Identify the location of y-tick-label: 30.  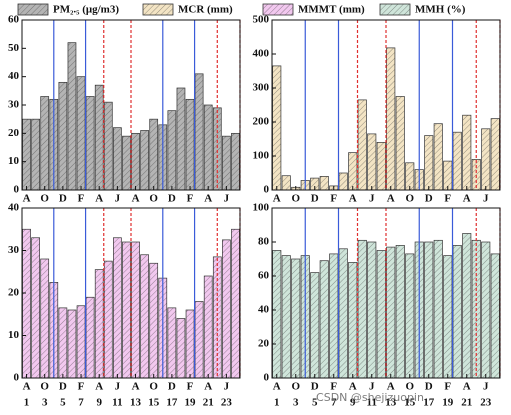
(14, 250).